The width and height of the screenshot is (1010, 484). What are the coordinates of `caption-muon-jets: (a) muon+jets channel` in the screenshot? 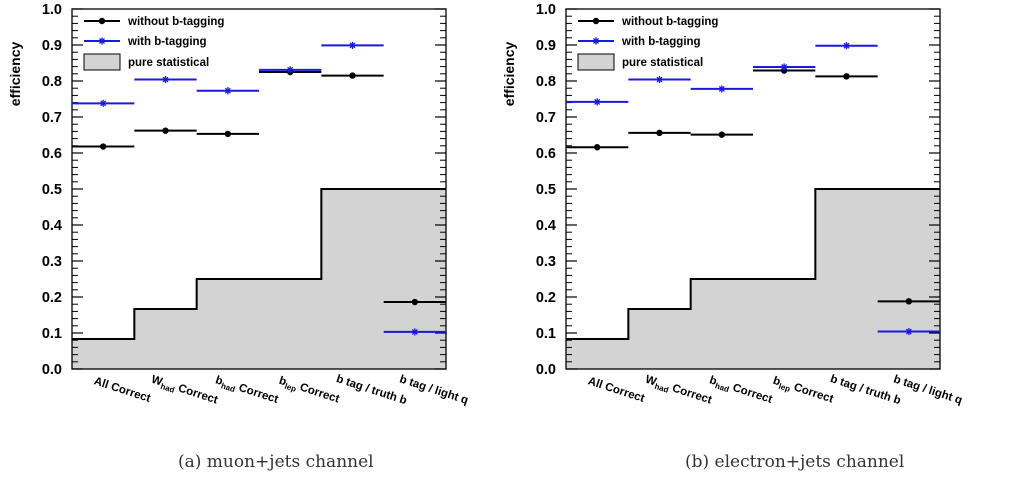 It's located at (276, 462).